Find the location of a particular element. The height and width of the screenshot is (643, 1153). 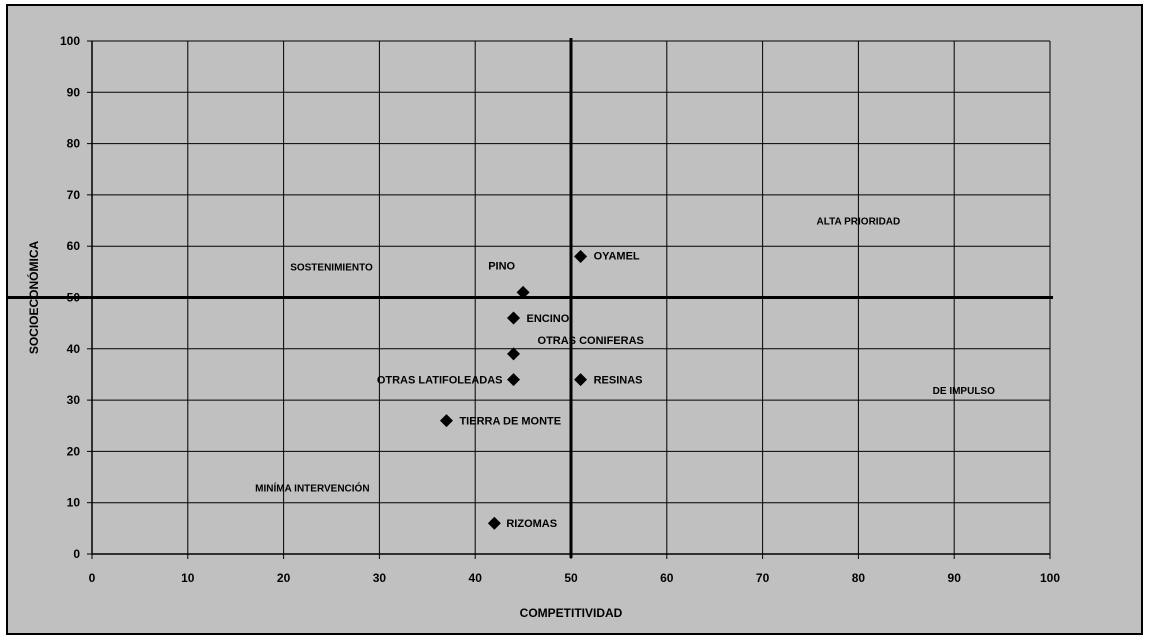

y-axis-title: SOCIOECONÓMICA is located at coordinates (33, 298).